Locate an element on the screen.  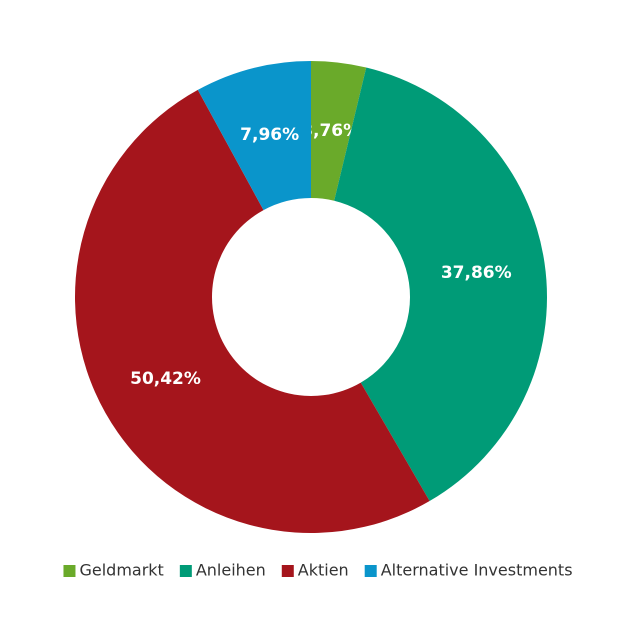
legend-label: Aktien is located at coordinates (323, 570).